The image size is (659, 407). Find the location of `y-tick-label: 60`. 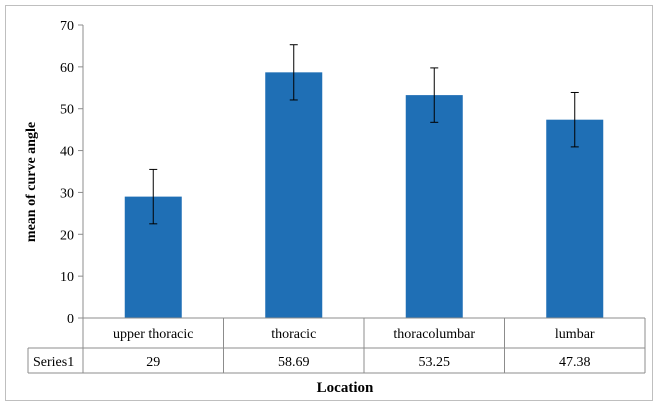

y-tick-label: 60 is located at coordinates (67, 68).